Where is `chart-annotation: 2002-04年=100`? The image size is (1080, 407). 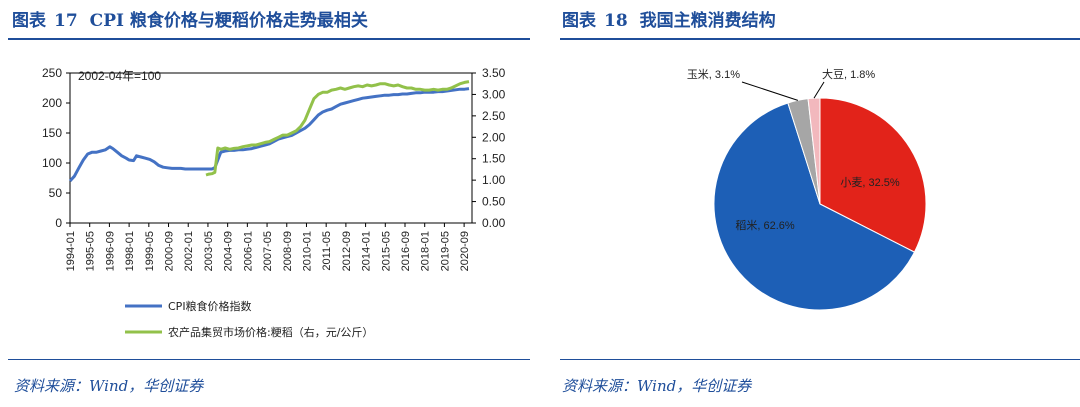 chart-annotation: 2002-04年=100 is located at coordinates (119, 76).